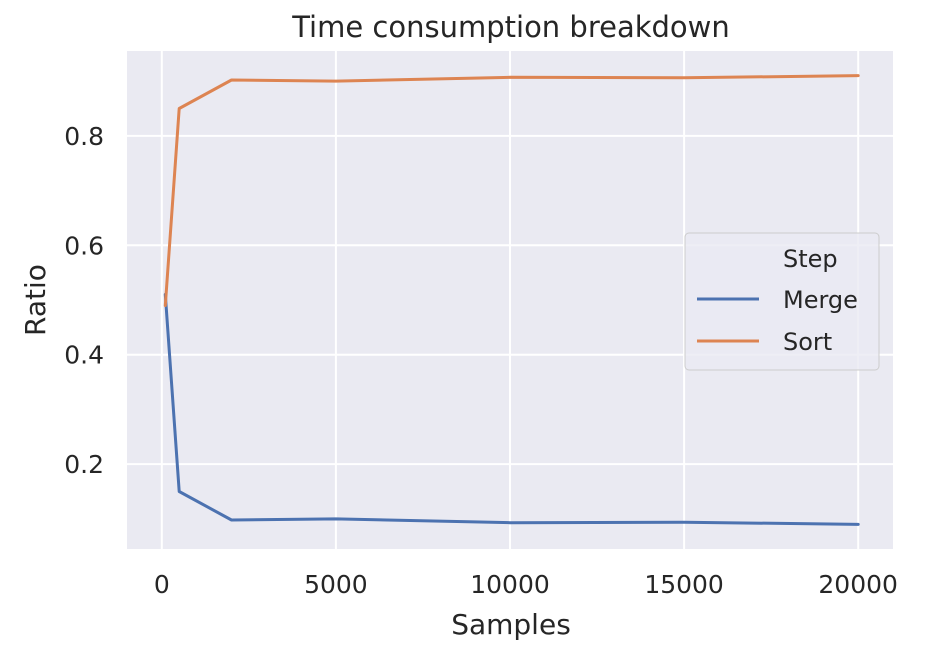 This screenshot has height=652, width=939. What do you see at coordinates (84, 136) in the screenshot?
I see `y-tick-label: 0.8` at bounding box center [84, 136].